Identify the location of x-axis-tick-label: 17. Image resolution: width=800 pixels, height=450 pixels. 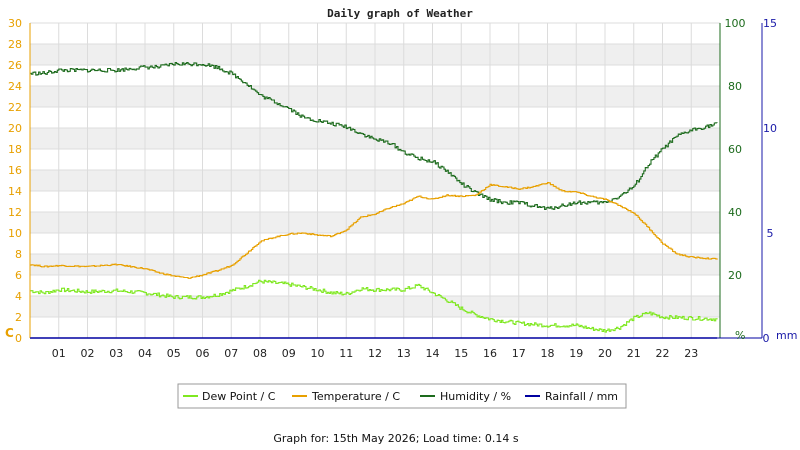
(519, 353).